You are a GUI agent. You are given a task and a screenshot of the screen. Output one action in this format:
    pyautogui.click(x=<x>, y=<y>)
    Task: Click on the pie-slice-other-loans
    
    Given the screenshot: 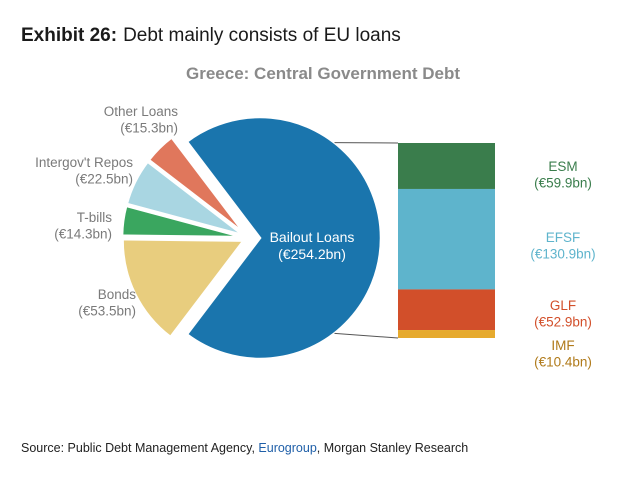 What is the action you would take?
    pyautogui.click(x=196, y=185)
    